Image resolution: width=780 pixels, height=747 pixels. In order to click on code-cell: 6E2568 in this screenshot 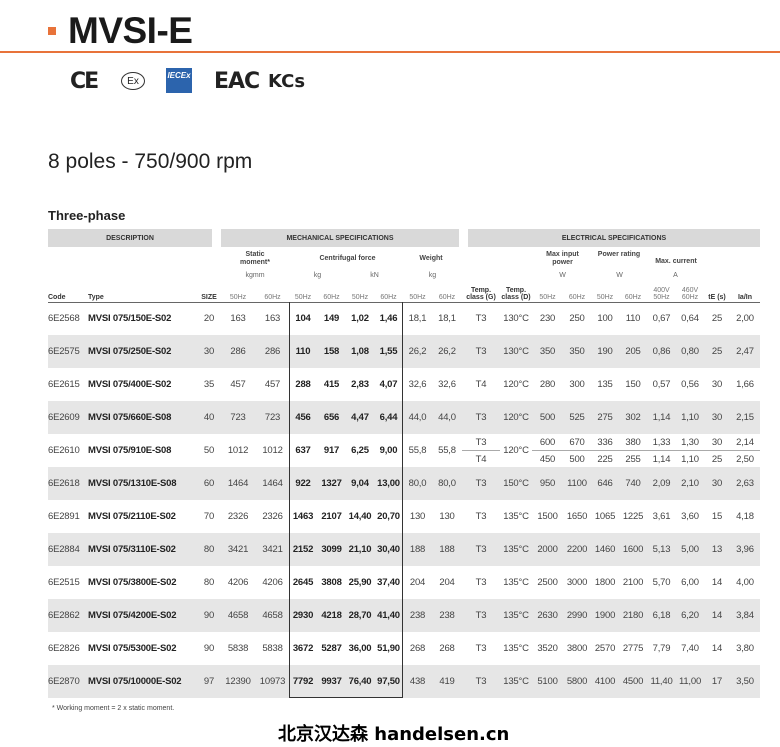, I will do `click(64, 319)`.